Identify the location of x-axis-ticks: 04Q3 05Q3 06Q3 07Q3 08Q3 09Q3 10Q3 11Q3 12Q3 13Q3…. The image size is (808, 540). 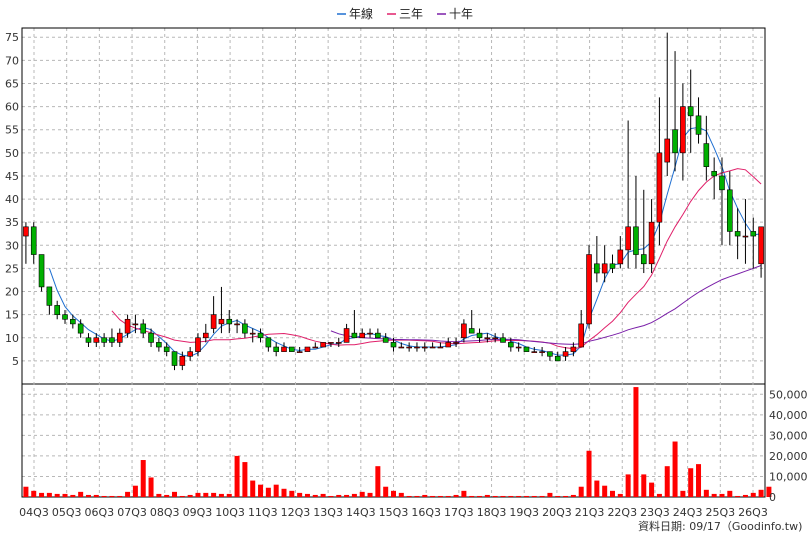
(393, 512).